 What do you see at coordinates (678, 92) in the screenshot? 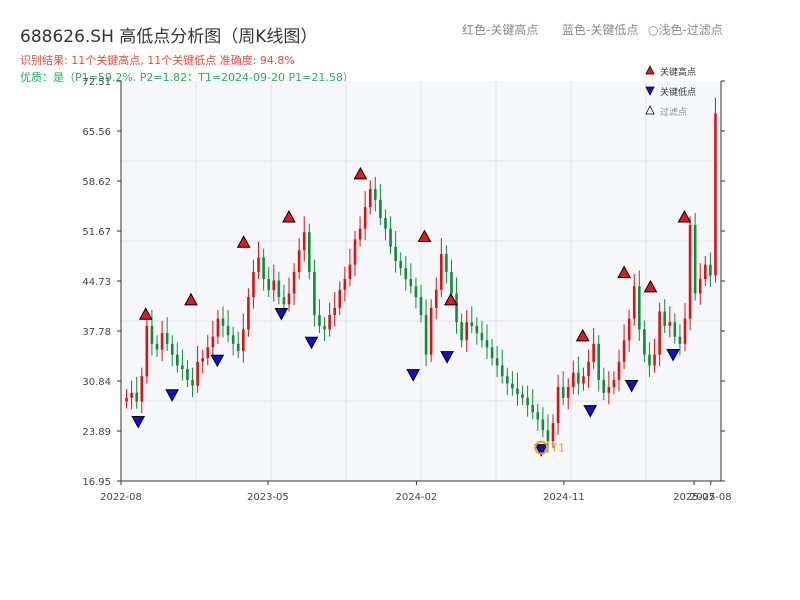
I see `legend-low-label: 关键低点` at bounding box center [678, 92].